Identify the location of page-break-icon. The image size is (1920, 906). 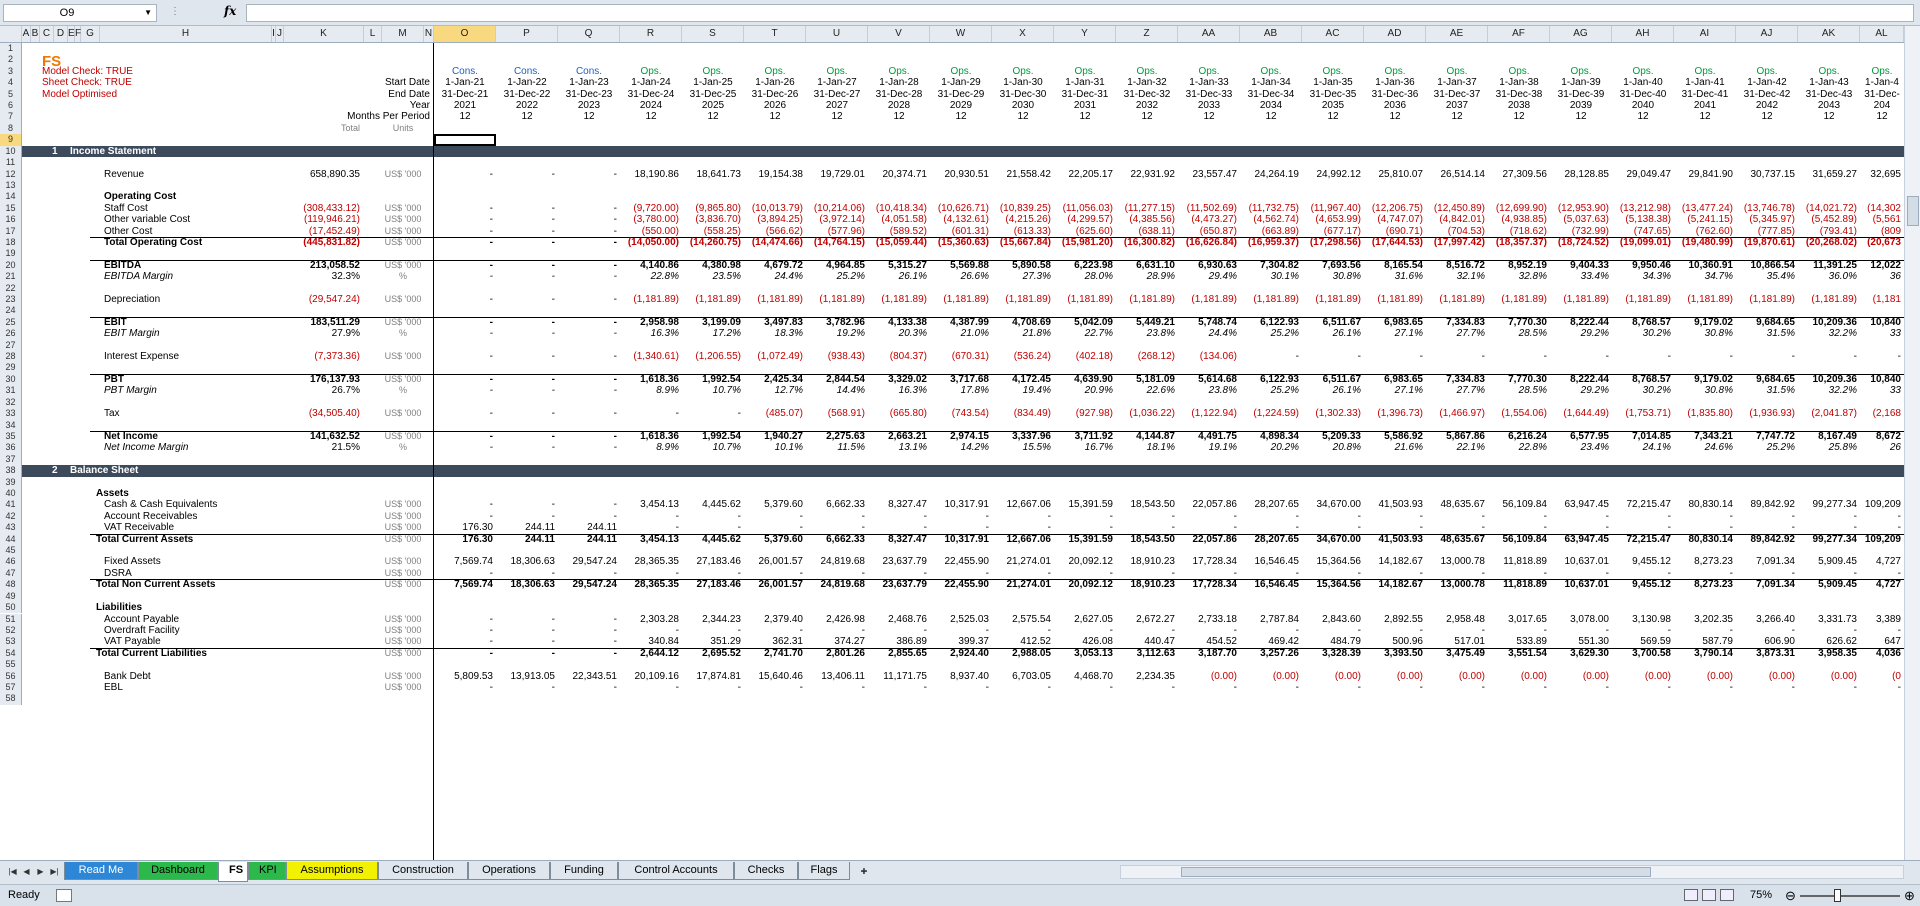
(1727, 895).